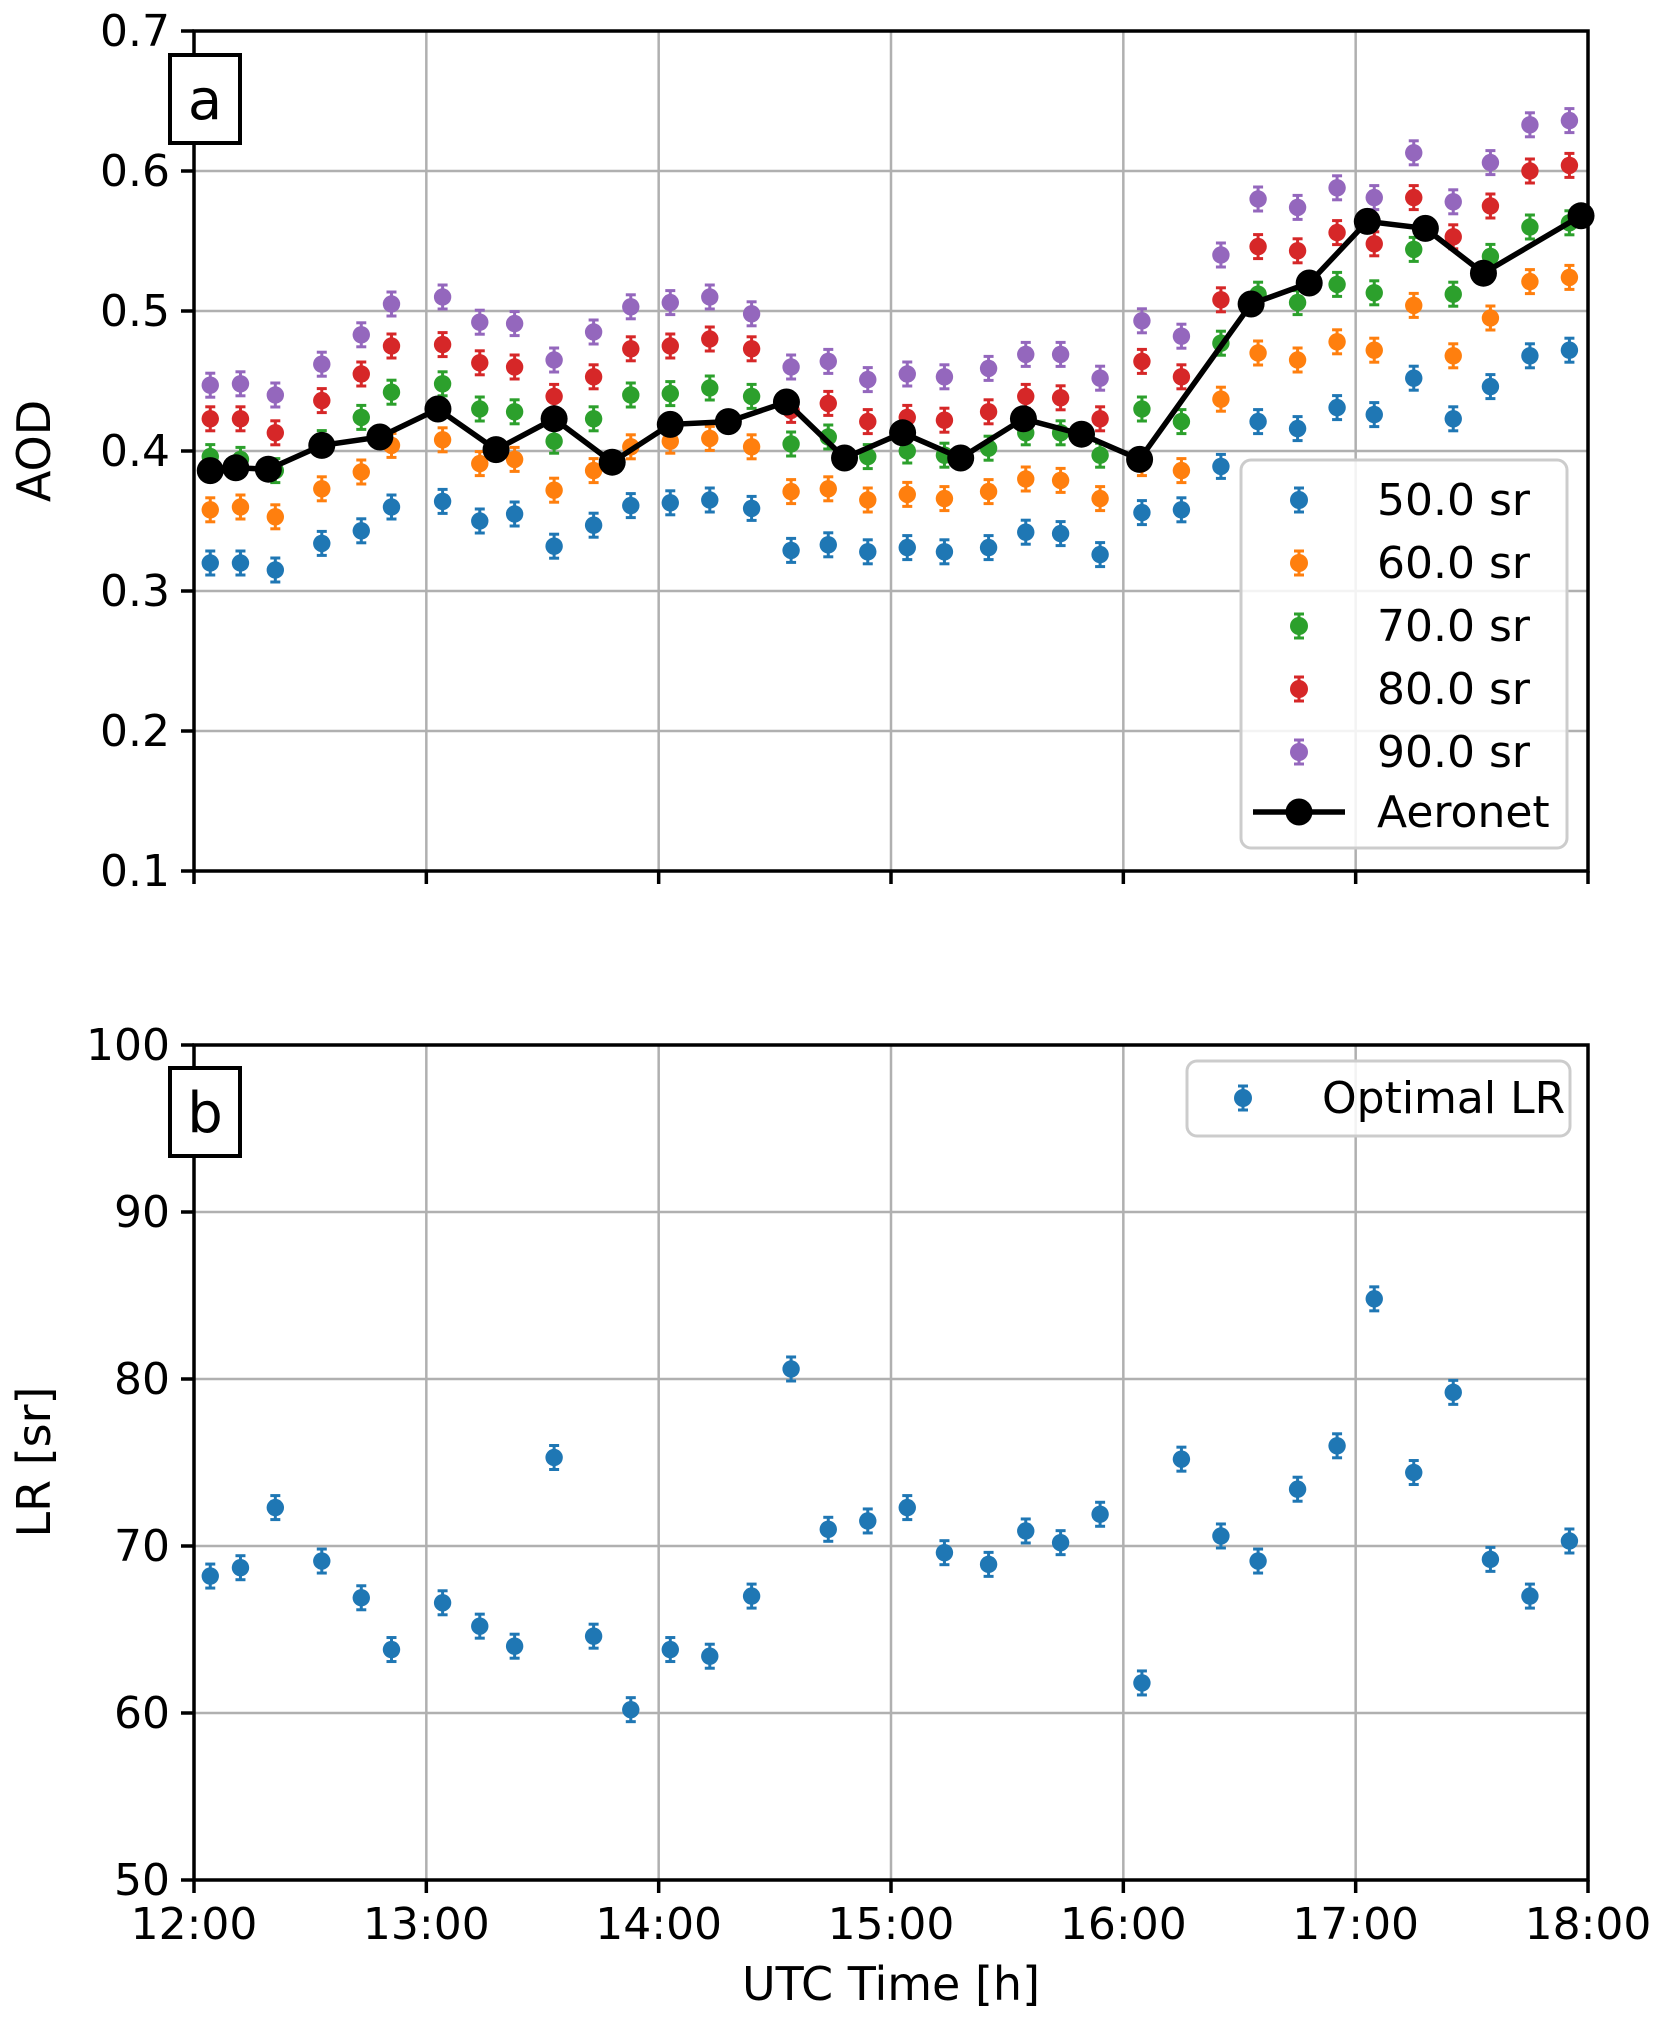 Image resolution: width=1665 pixels, height=2026 pixels. What do you see at coordinates (1454, 500) in the screenshot?
I see `legend-label: 50.0 sr` at bounding box center [1454, 500].